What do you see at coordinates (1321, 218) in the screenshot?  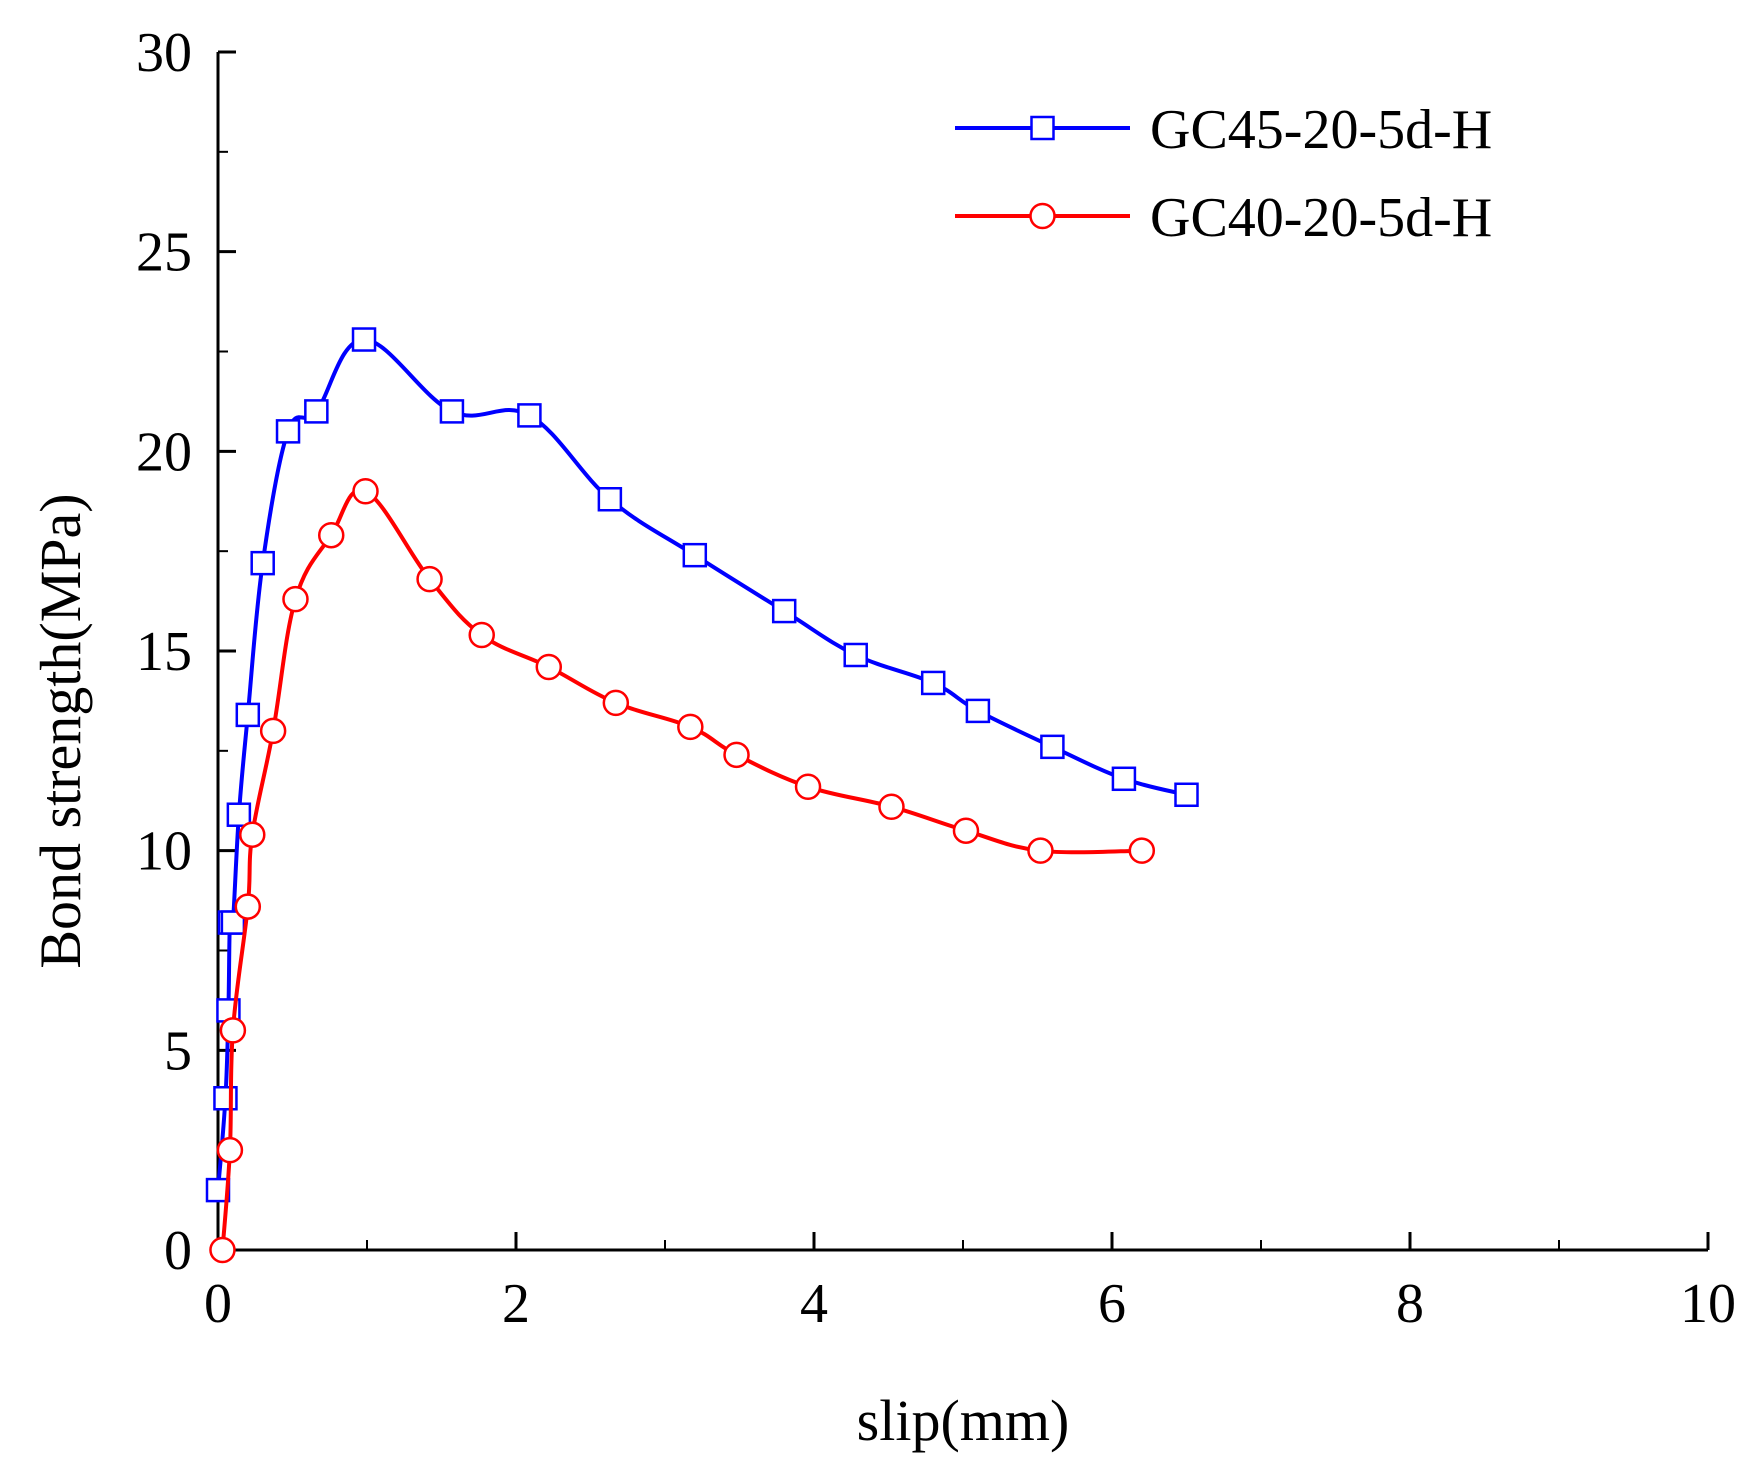 I see `legend-label: GC40-20-5d-H` at bounding box center [1321, 218].